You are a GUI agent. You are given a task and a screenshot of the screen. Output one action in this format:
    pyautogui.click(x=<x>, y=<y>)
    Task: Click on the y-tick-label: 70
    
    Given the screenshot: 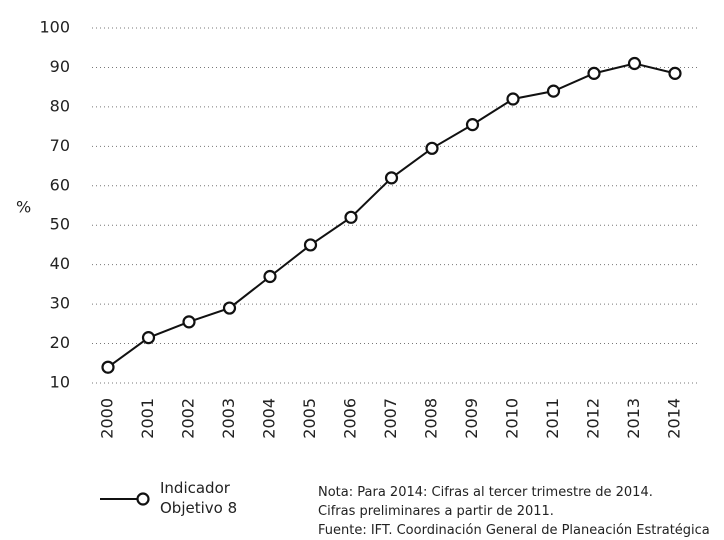 What is the action you would take?
    pyautogui.click(x=60, y=145)
    